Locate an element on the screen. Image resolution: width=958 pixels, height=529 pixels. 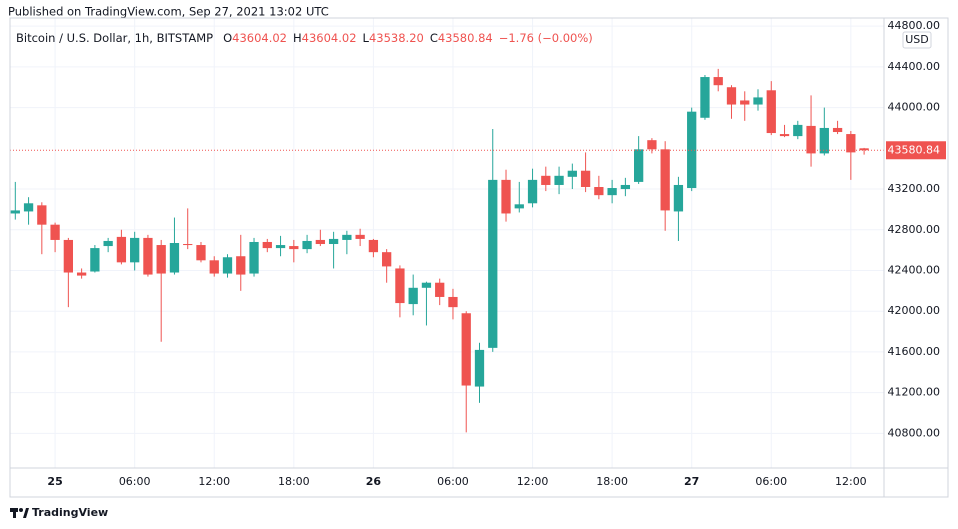
y-tick-label: 44000.00 is located at coordinates (914, 107).